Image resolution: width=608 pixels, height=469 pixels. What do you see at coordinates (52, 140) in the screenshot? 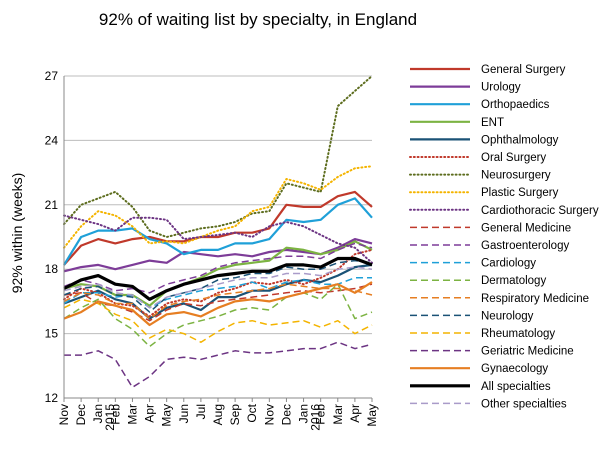
I see `y-tick-label: 24` at bounding box center [52, 140].